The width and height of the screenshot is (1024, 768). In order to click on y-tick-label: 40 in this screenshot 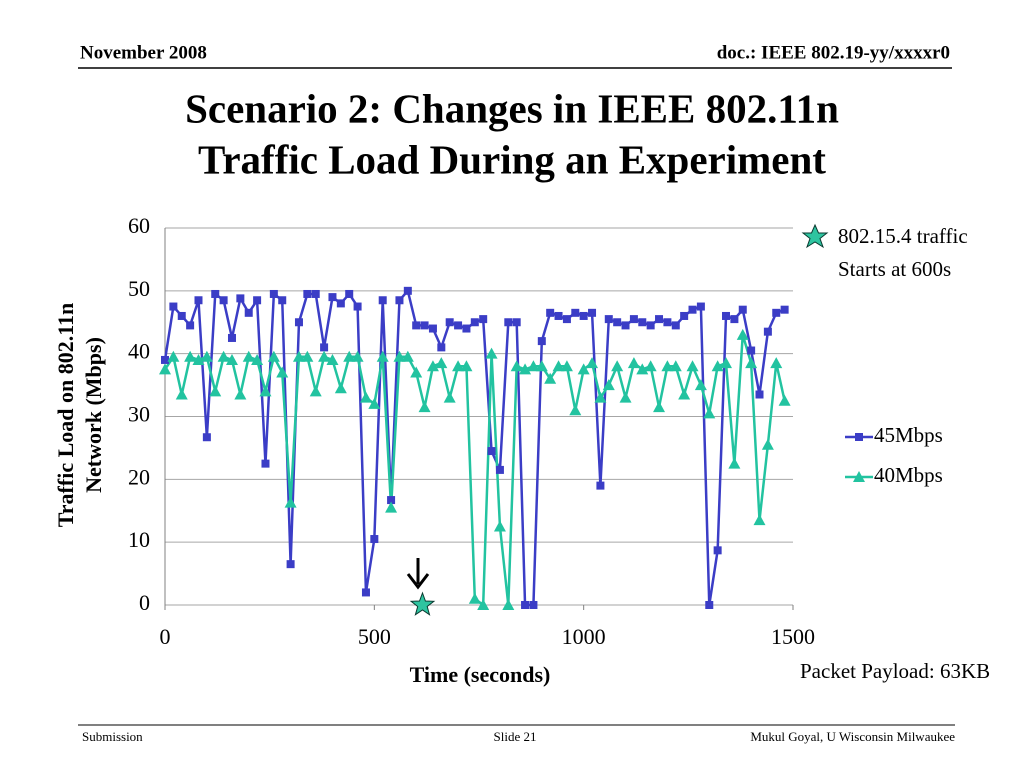, I will do `click(139, 351)`.